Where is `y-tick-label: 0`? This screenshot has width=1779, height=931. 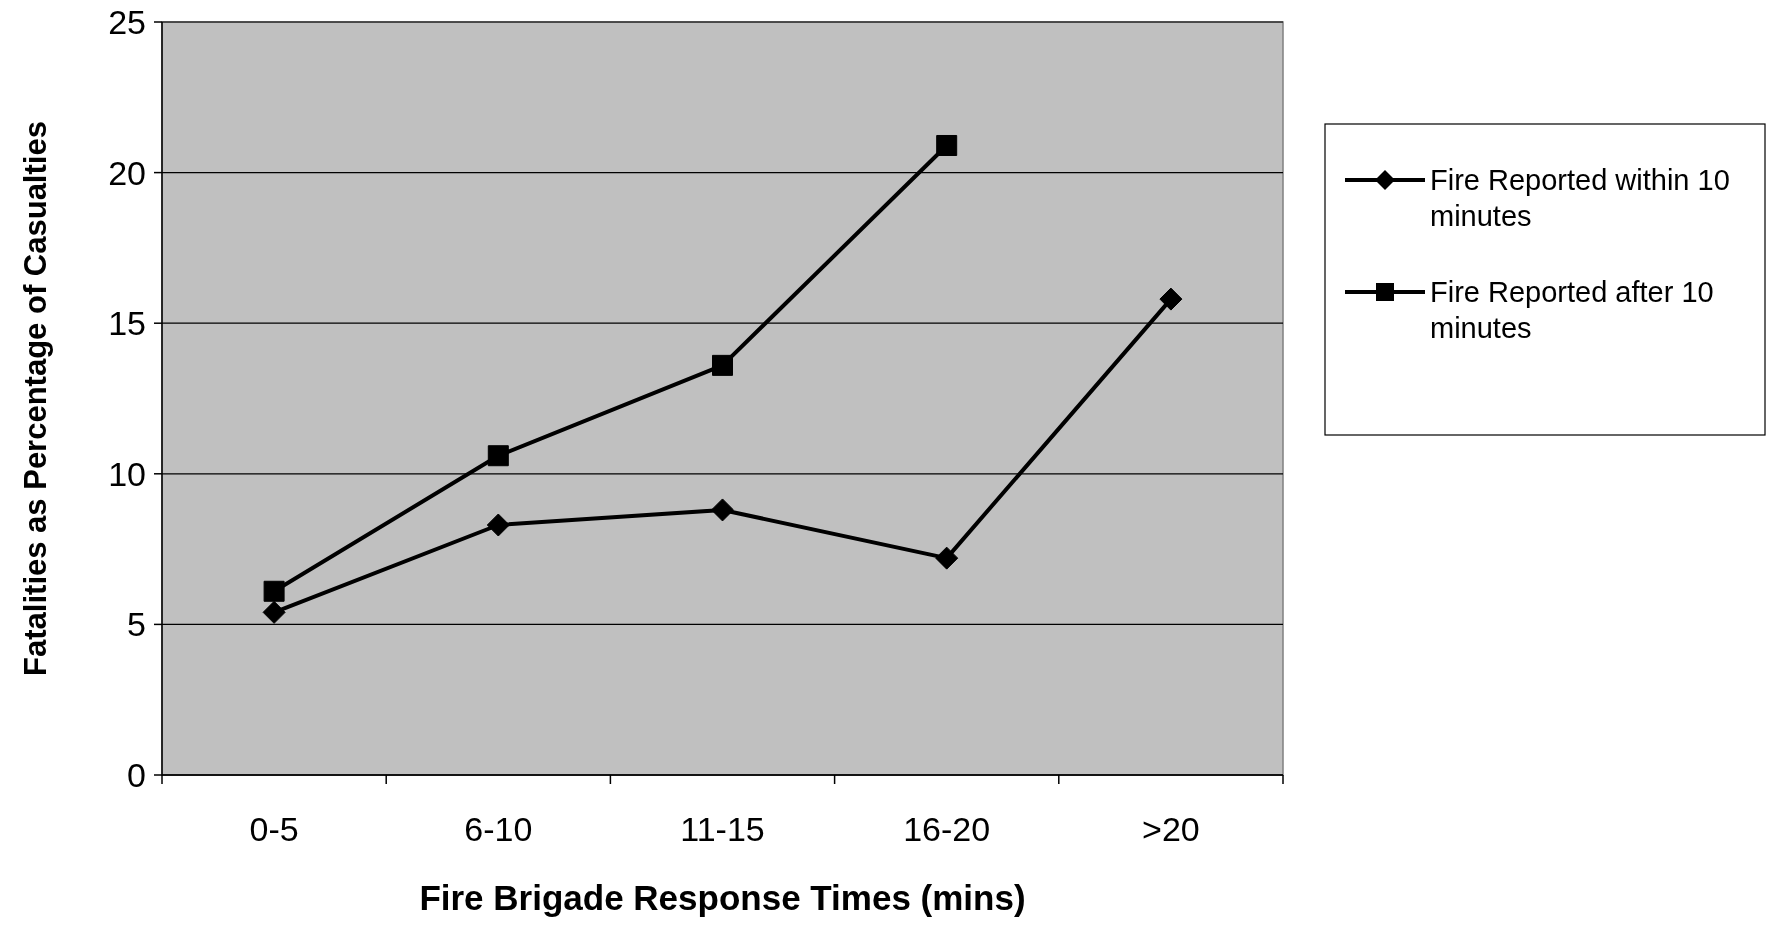 y-tick-label: 0 is located at coordinates (136, 774).